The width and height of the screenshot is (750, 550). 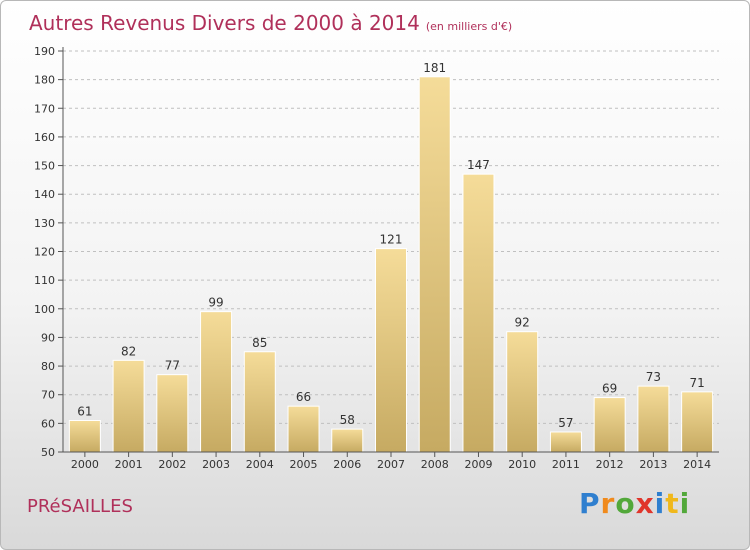 What do you see at coordinates (44, 309) in the screenshot?
I see `y-tick-label: 100` at bounding box center [44, 309].